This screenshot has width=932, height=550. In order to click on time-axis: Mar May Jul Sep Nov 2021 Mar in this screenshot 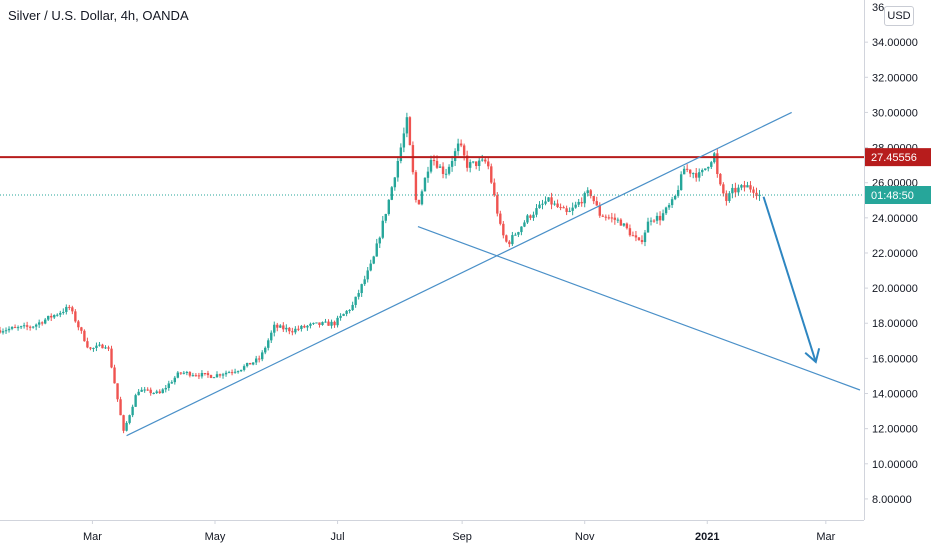, I will do `click(459, 531)`.